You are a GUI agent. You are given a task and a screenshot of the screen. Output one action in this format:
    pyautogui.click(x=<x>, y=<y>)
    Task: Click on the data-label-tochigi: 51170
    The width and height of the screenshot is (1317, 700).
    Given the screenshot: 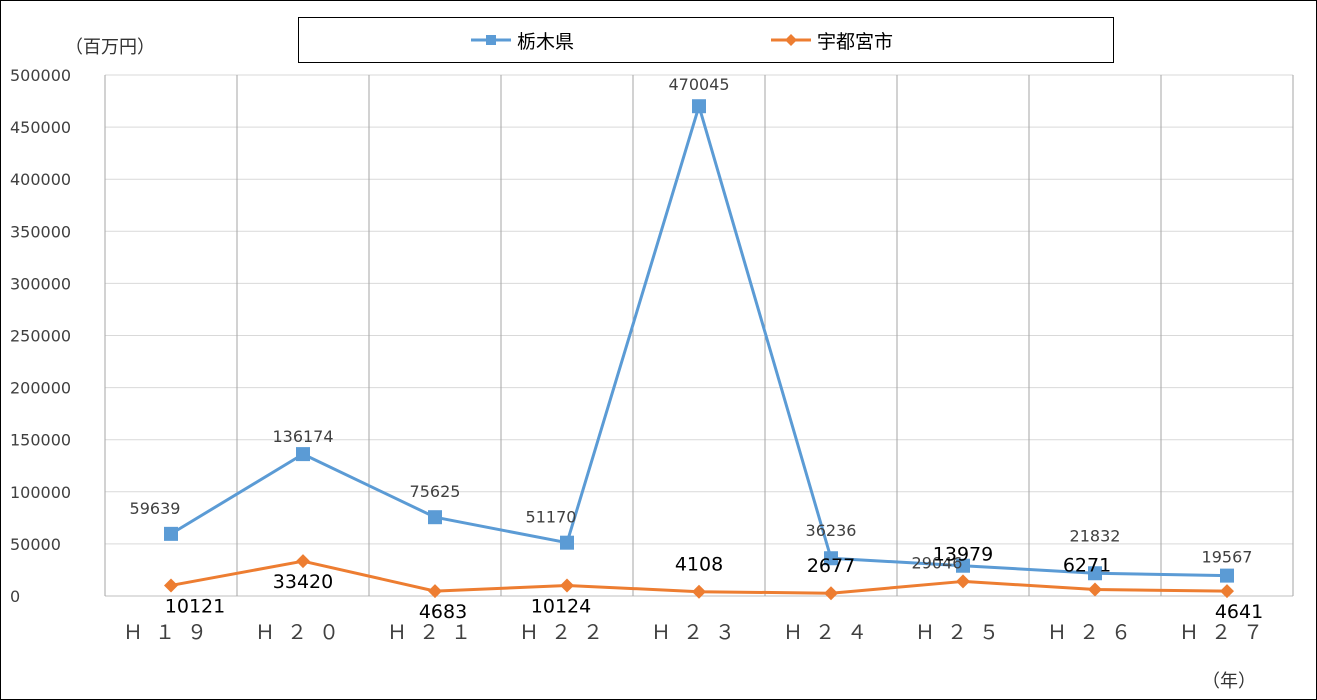 What is the action you would take?
    pyautogui.click(x=551, y=517)
    